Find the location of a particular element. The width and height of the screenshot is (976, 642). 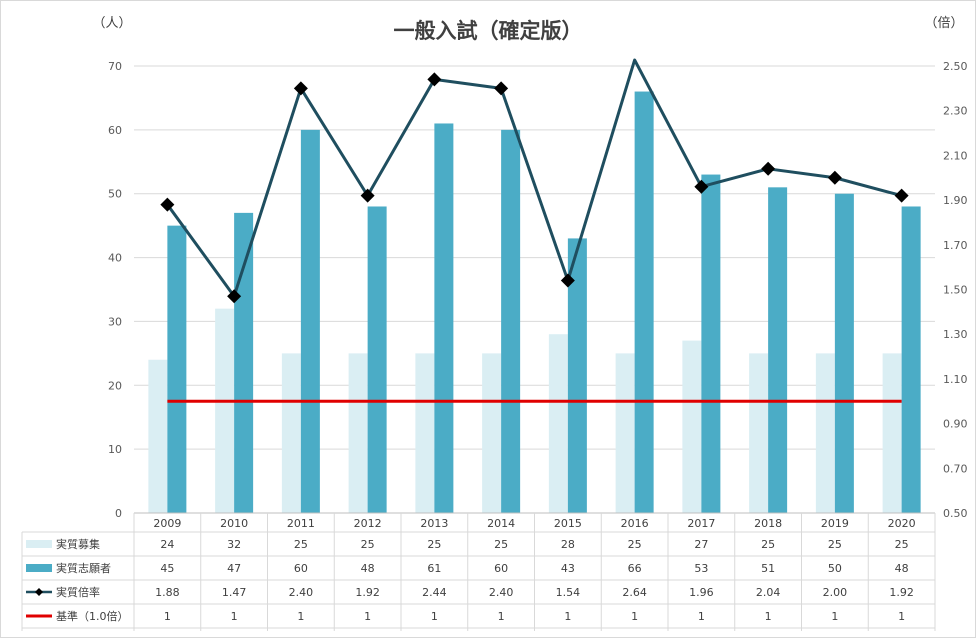

legend-label: 実質倍率 is located at coordinates (78, 592).